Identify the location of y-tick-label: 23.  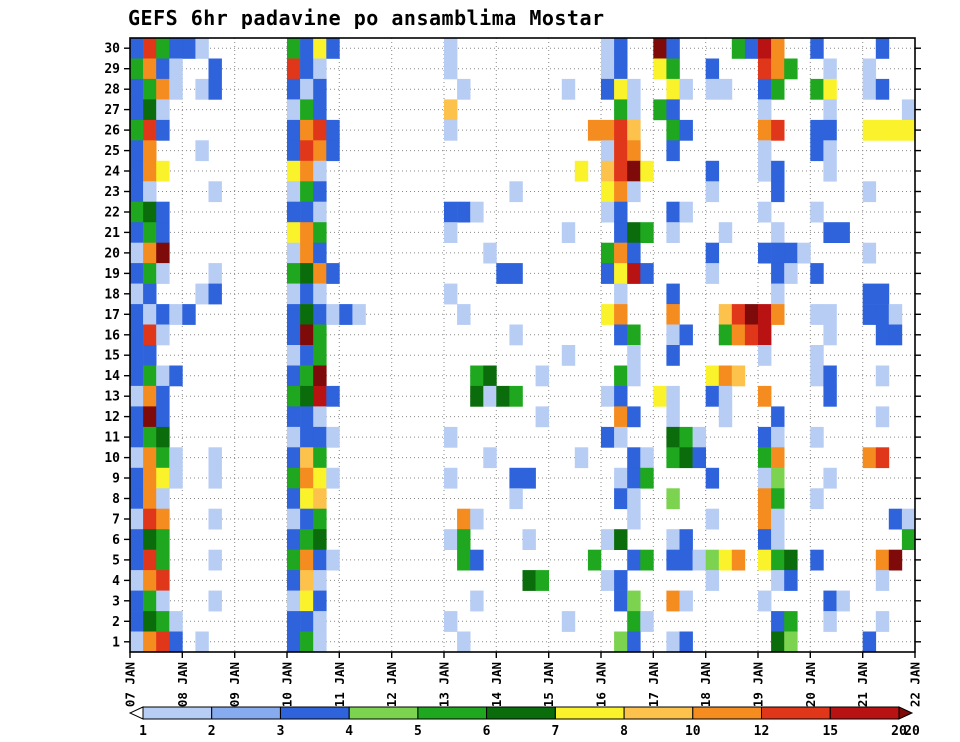
(112, 192).